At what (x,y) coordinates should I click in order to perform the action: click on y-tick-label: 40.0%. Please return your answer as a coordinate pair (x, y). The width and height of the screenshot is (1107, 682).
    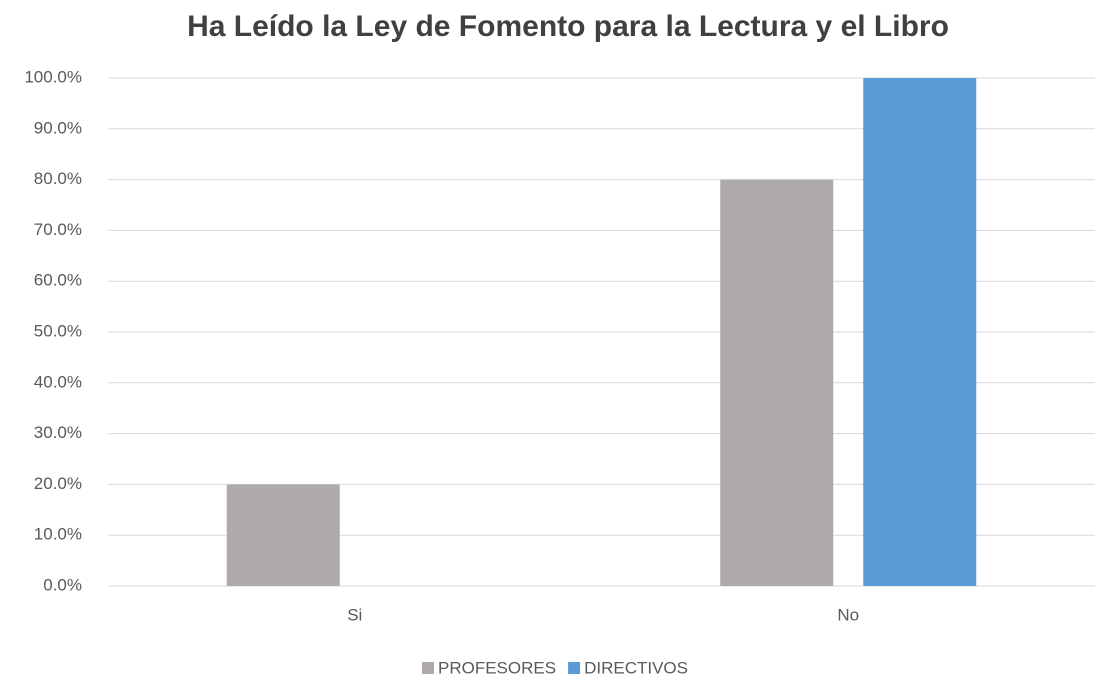
    Looking at the image, I should click on (58, 381).